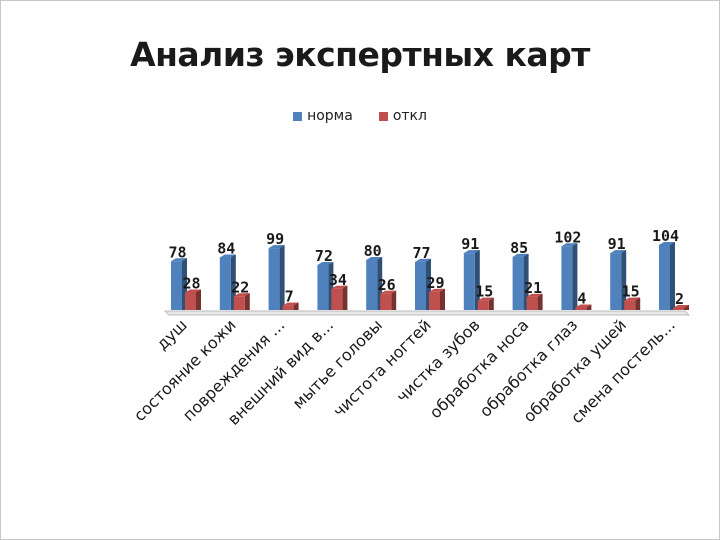  Describe the element at coordinates (435, 283) in the screenshot. I see `data-label-dev-5: 29` at that location.